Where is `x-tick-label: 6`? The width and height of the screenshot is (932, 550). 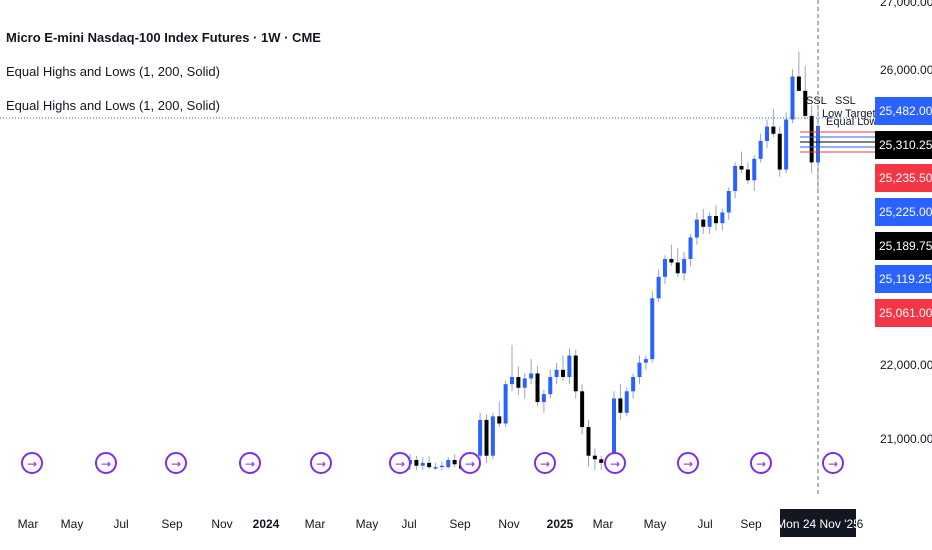
x-tick-label: 6 is located at coordinates (860, 524).